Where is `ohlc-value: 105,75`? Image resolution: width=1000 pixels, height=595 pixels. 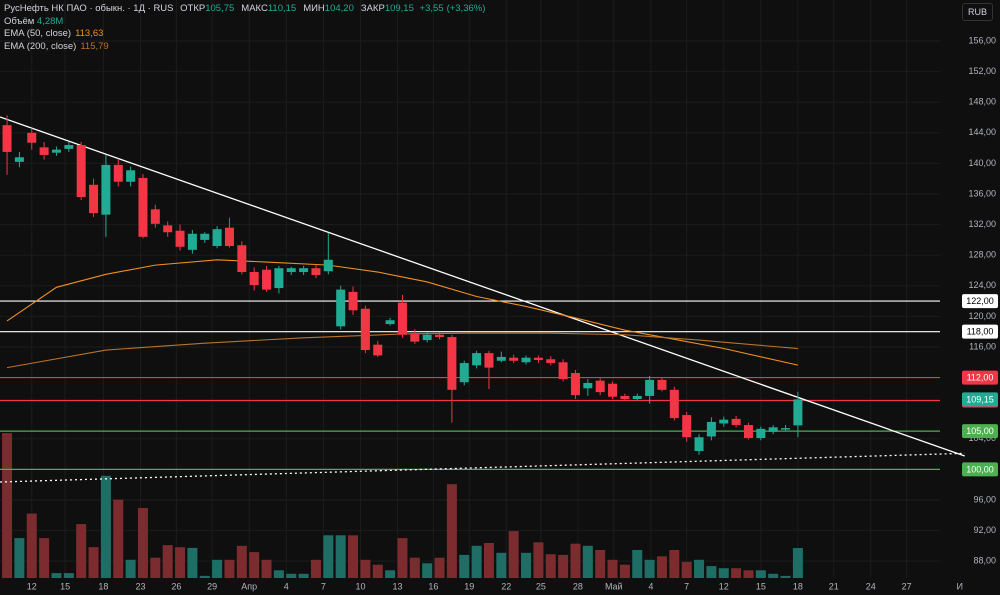
ohlc-value: 105,75 is located at coordinates (220, 8).